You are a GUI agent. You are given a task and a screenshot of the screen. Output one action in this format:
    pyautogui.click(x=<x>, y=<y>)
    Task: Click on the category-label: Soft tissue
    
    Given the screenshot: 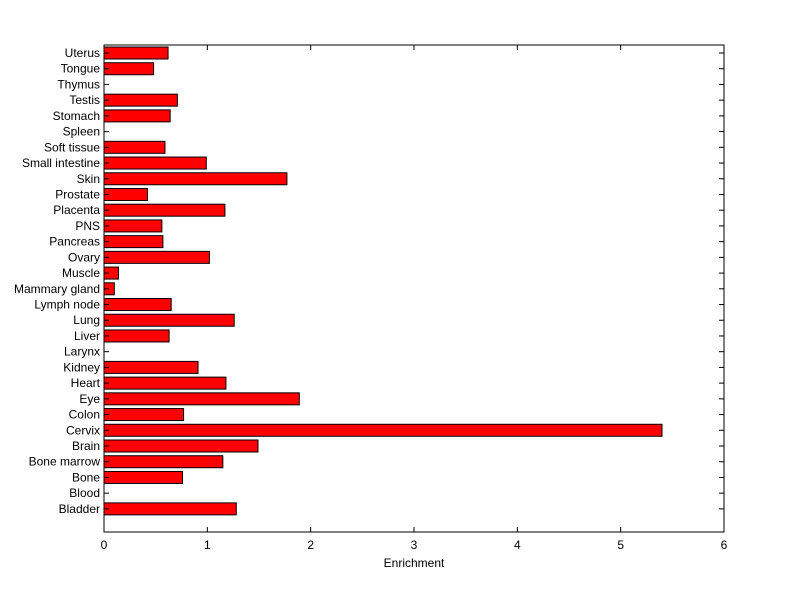 What is the action you would take?
    pyautogui.click(x=72, y=147)
    